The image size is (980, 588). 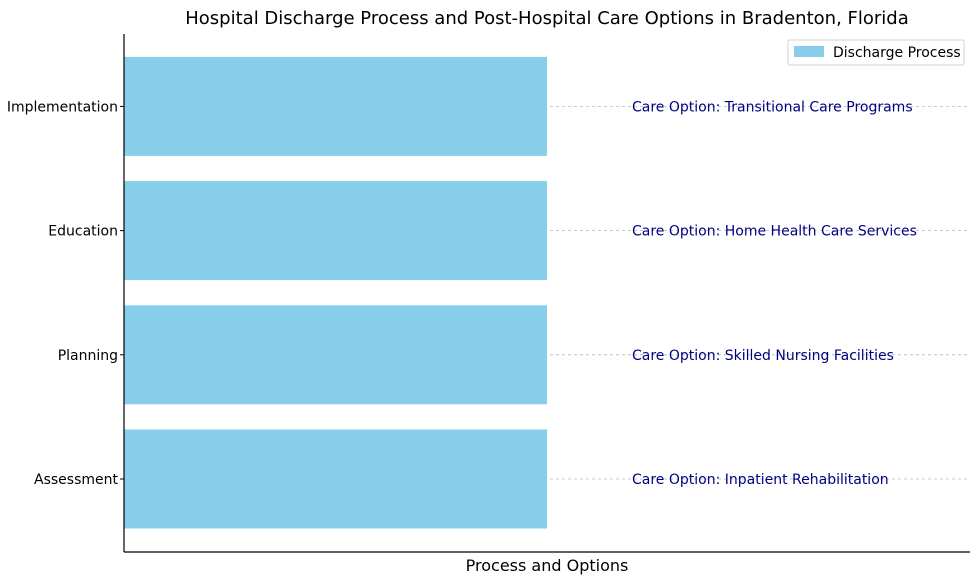 I want to click on y-tick-label-implementation: Implementation, so click(x=62, y=107).